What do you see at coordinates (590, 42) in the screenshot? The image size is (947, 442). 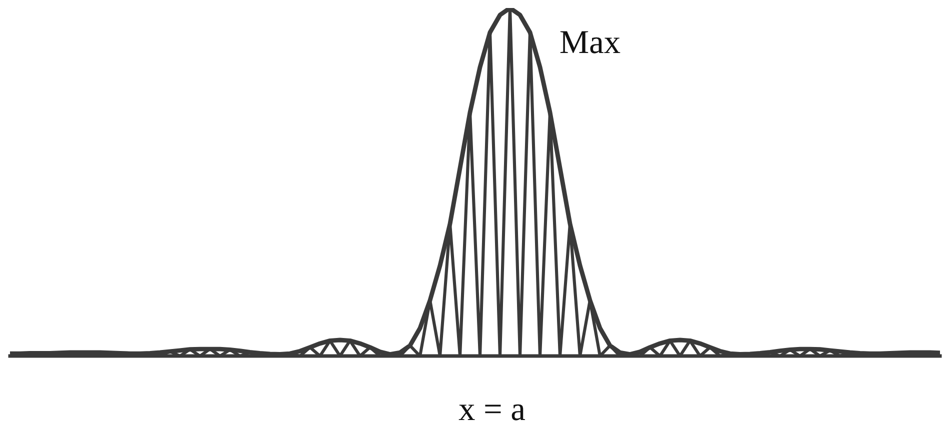 I see `annotation: Max` at bounding box center [590, 42].